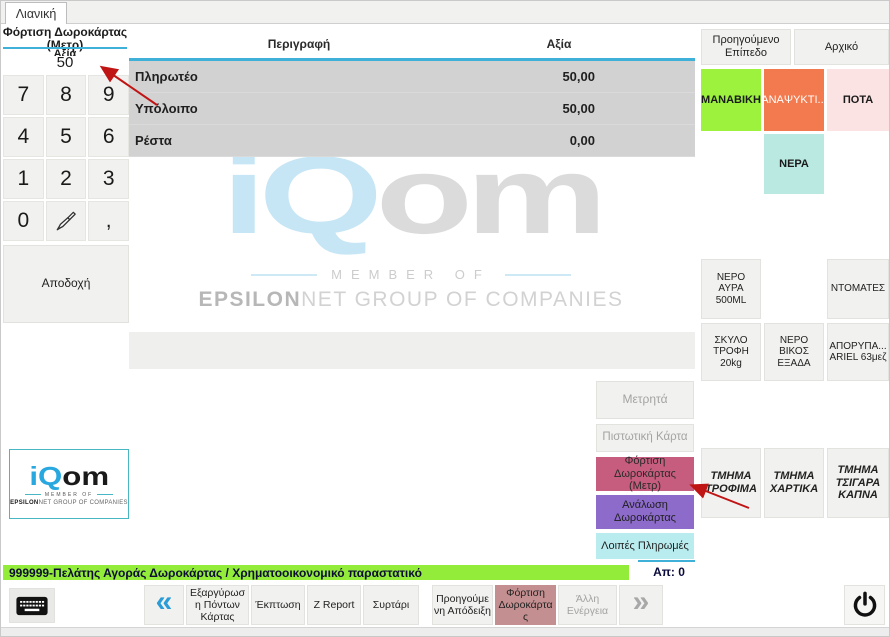  What do you see at coordinates (166, 76) in the screenshot?
I see `row-label: Πληρωτέο` at bounding box center [166, 76].